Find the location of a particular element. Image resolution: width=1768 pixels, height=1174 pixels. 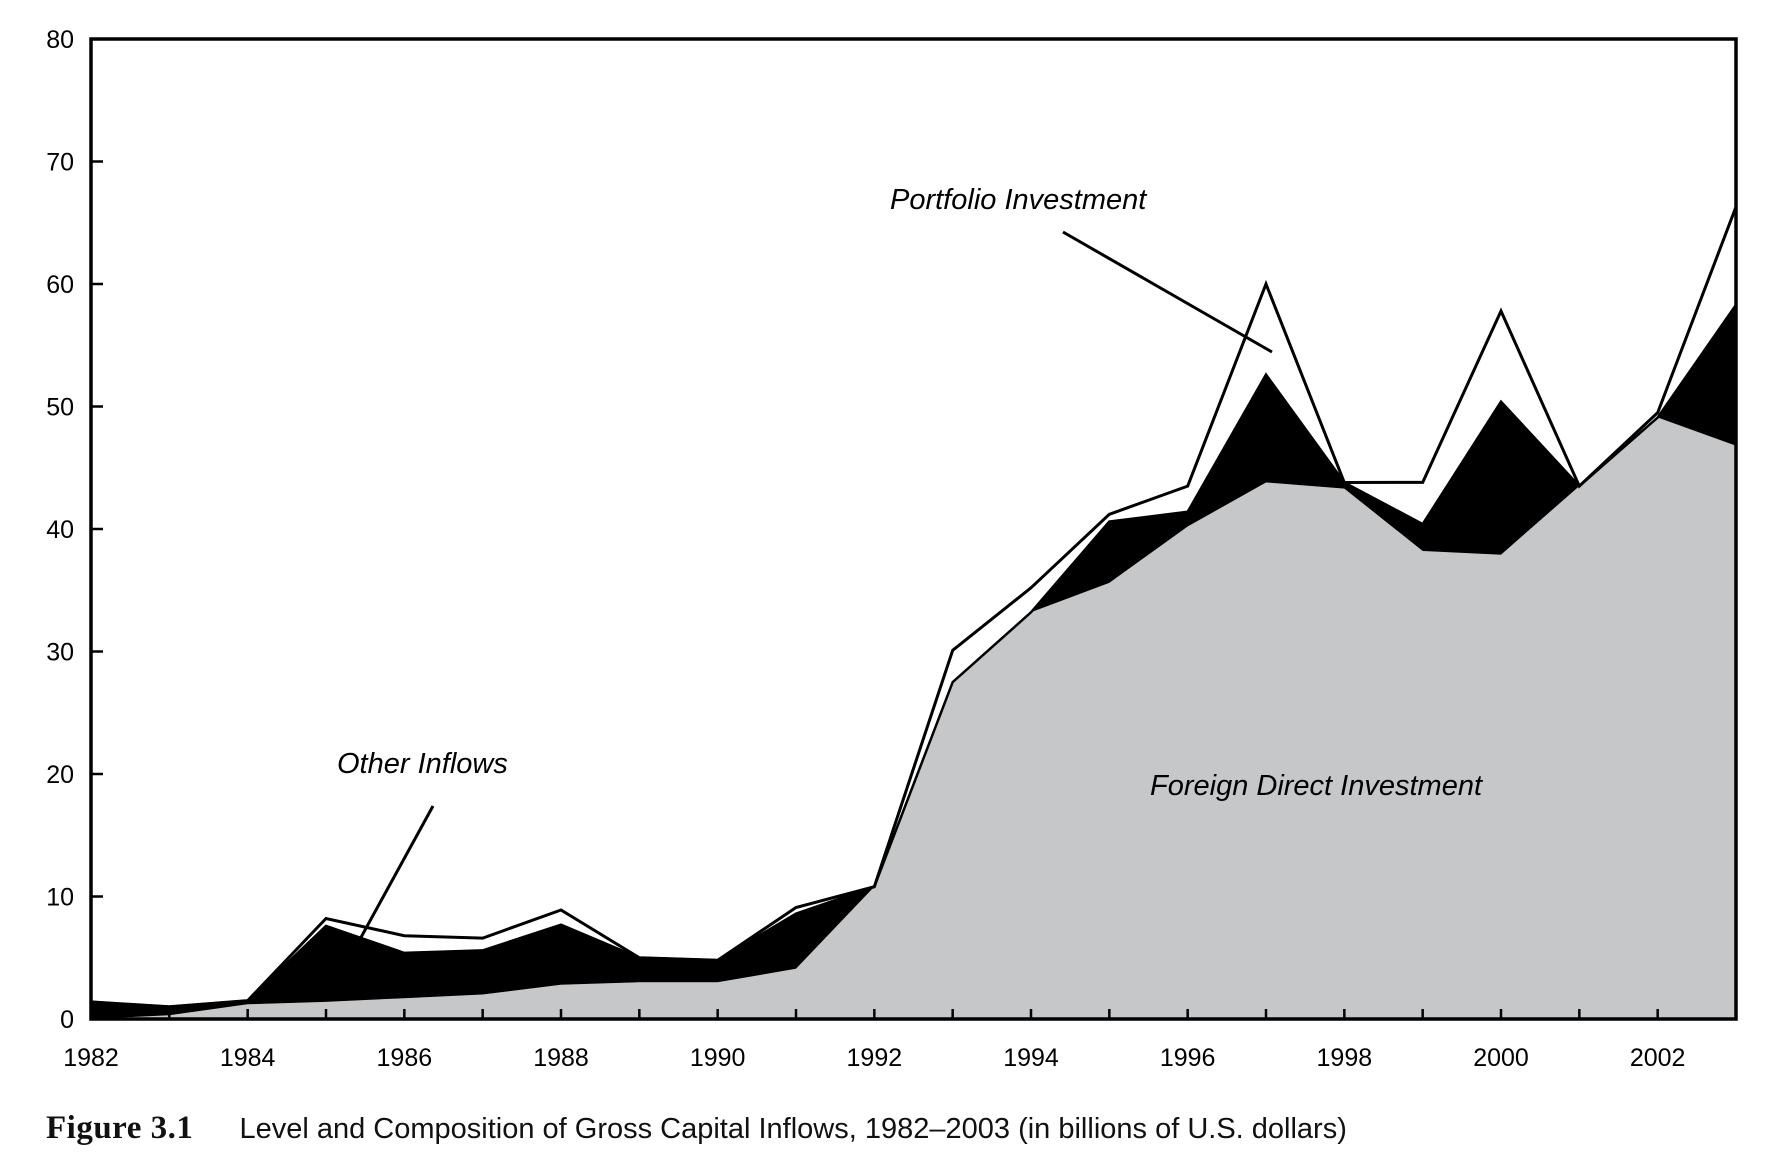

x-tick-label: 1998 is located at coordinates (1345, 1058).